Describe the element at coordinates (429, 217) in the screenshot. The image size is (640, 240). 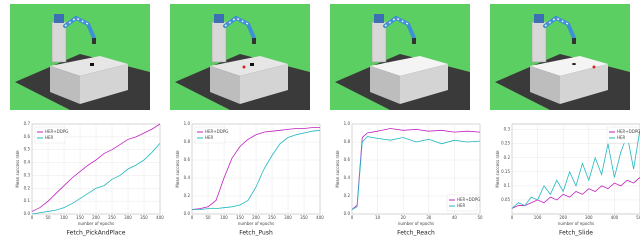
I see `x-tick-label: 30` at that location.